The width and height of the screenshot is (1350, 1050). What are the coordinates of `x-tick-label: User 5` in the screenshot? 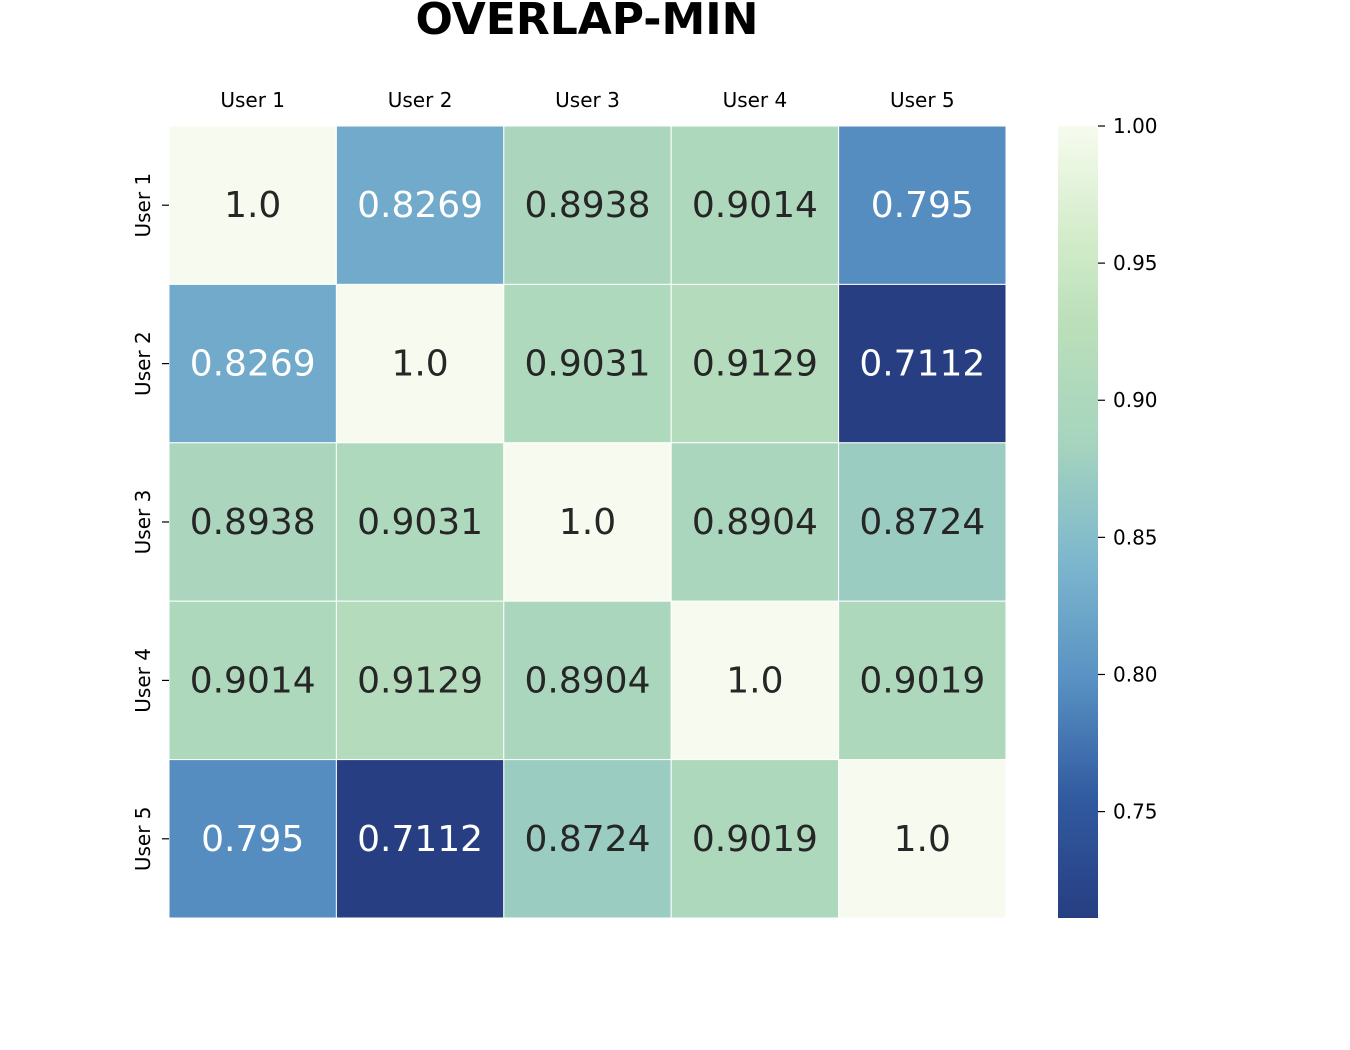 It's located at (922, 100).